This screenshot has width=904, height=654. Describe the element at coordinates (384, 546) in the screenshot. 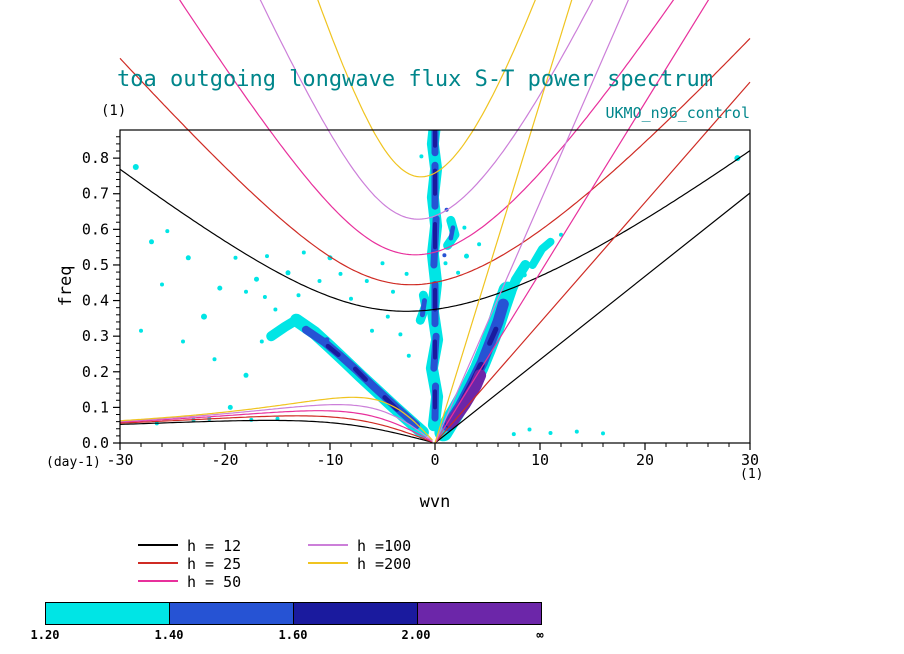

I see `legend-label-h100: h =100` at that location.